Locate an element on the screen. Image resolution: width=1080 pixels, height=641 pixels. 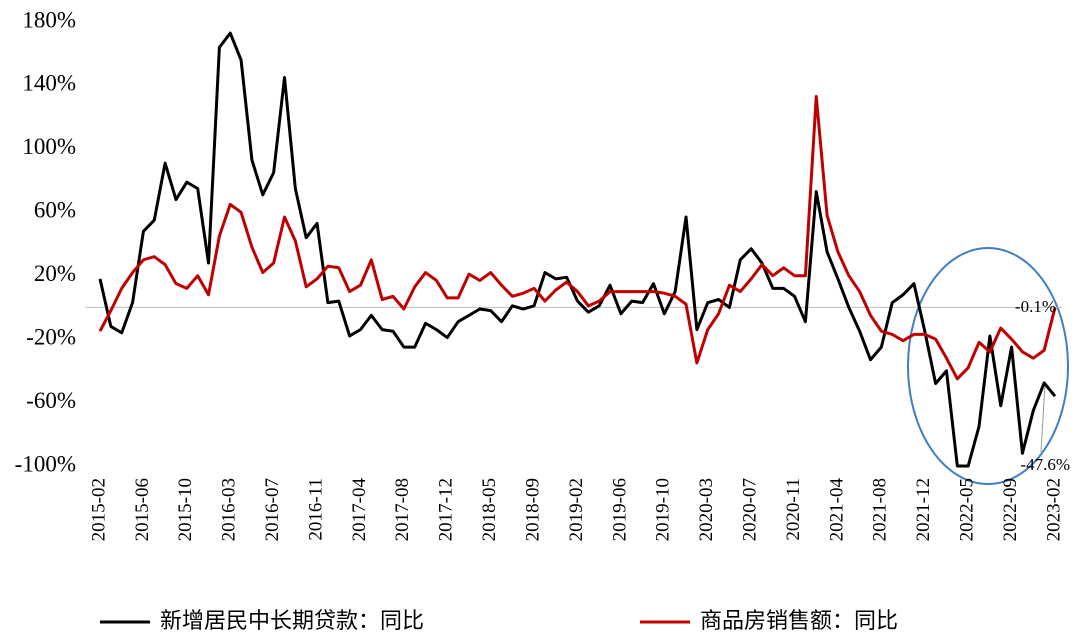
y-tick-label: 100% is located at coordinates (49, 146).